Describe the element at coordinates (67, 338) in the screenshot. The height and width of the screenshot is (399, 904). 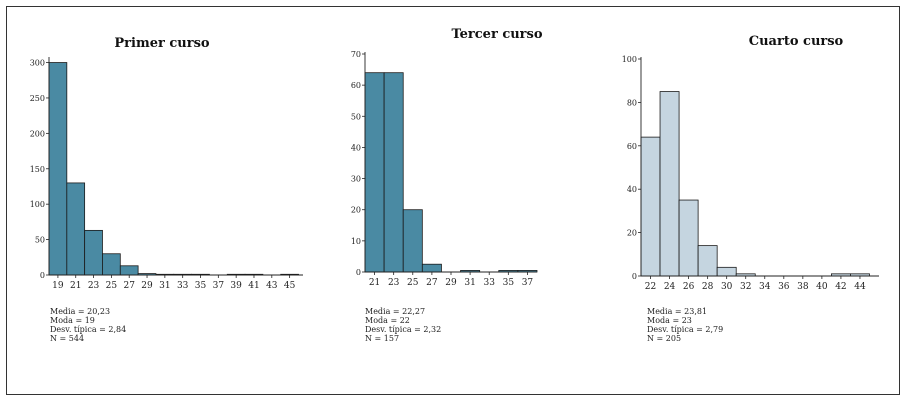
I see `stats-line: N = 544` at that location.